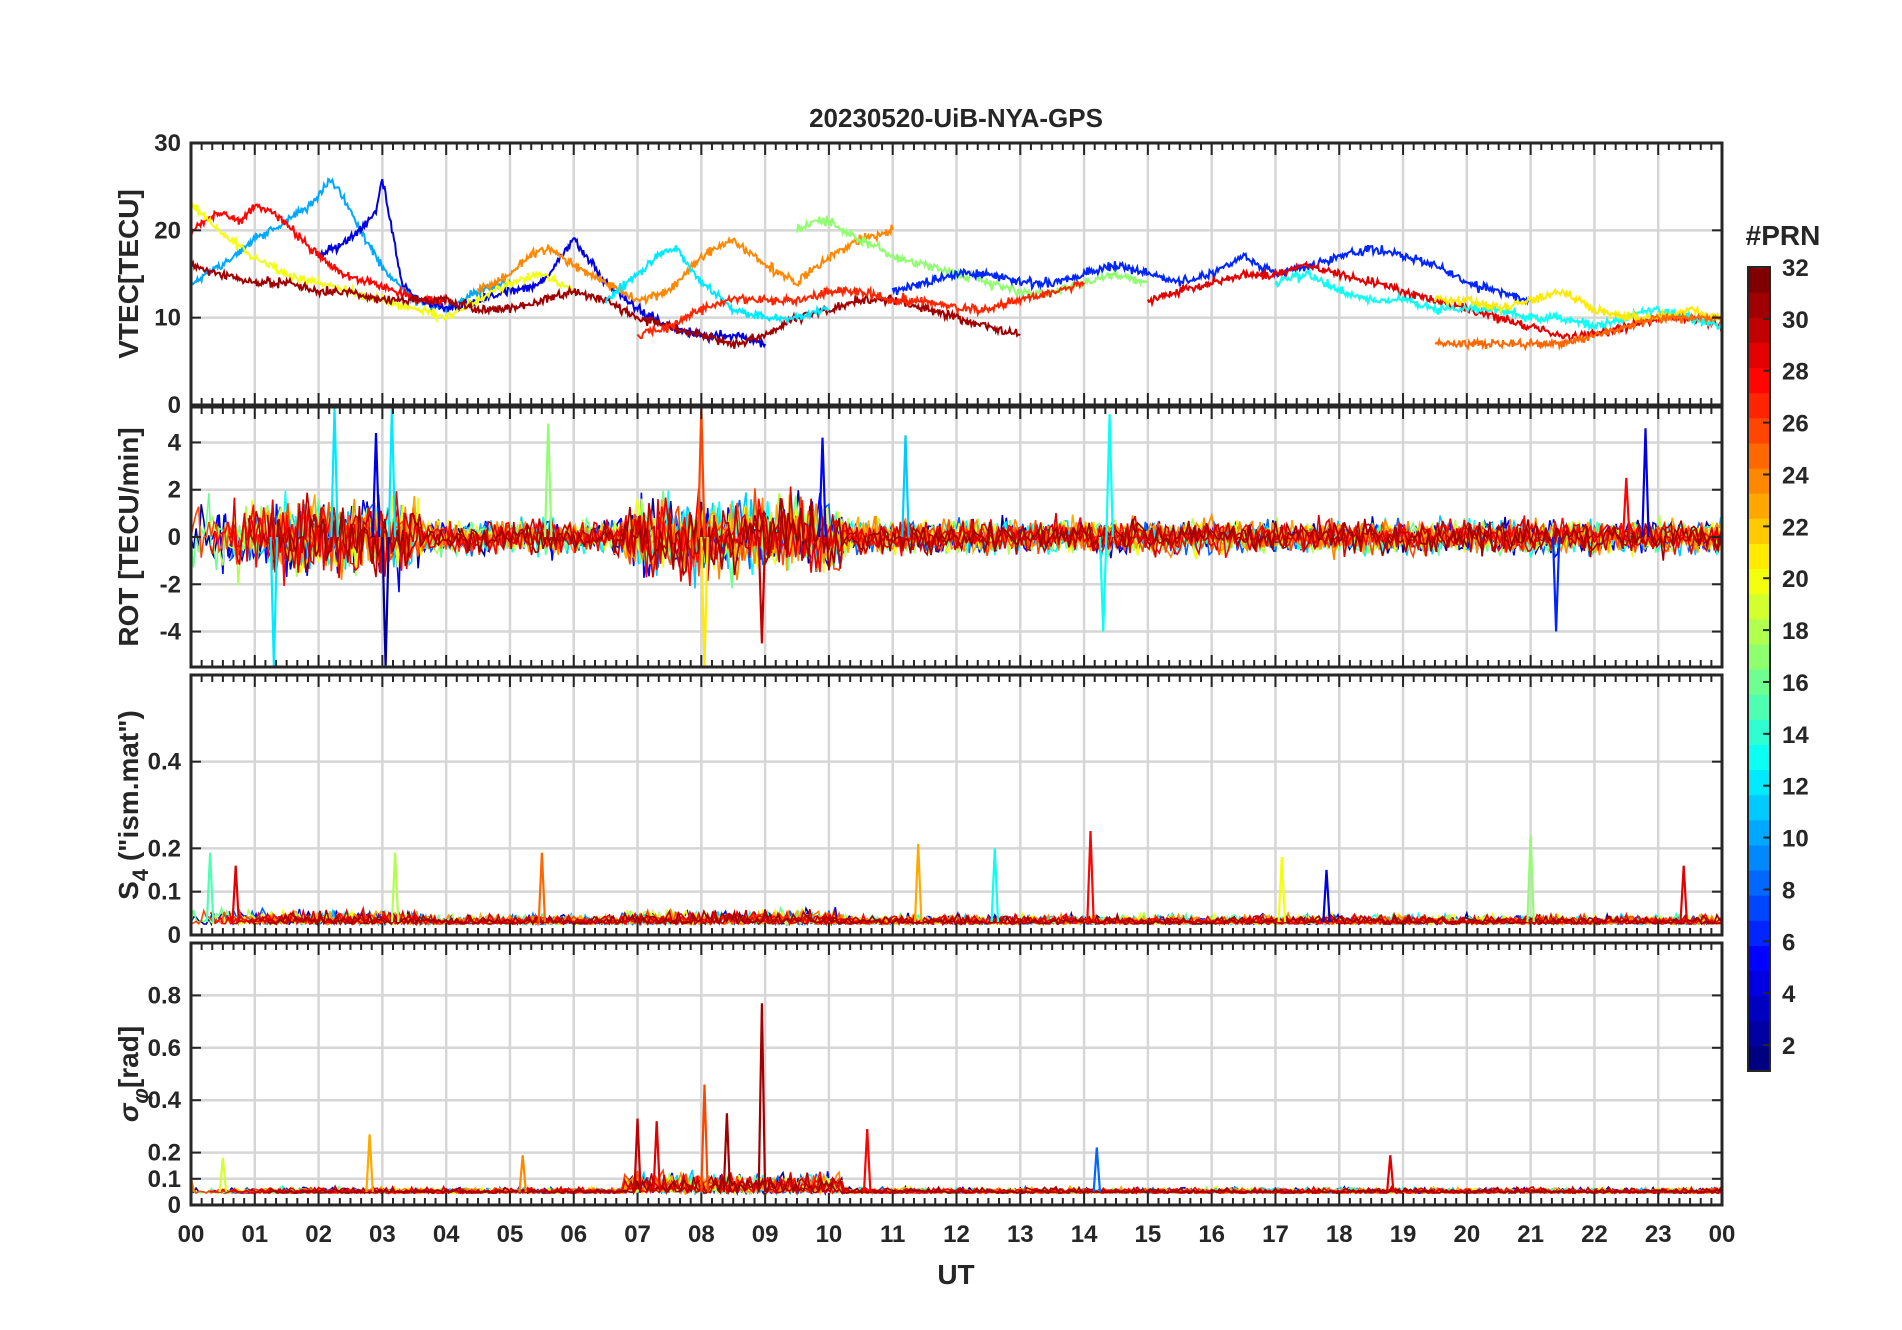  Describe the element at coordinates (1795, 475) in the screenshot. I see `colorbar-tick-label: 24` at that location.